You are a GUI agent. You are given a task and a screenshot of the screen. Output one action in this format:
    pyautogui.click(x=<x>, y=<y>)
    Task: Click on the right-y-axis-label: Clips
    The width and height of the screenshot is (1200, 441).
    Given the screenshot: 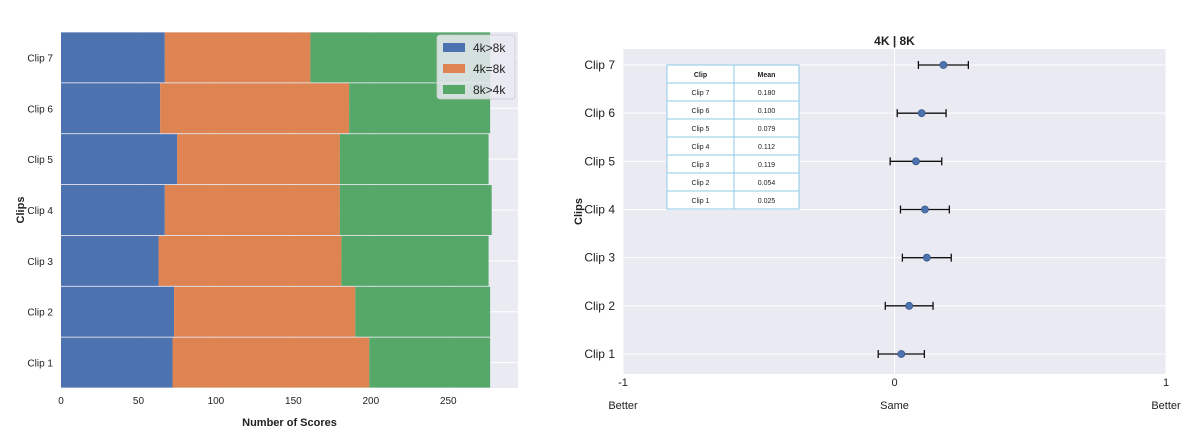 What is the action you would take?
    pyautogui.click(x=579, y=211)
    